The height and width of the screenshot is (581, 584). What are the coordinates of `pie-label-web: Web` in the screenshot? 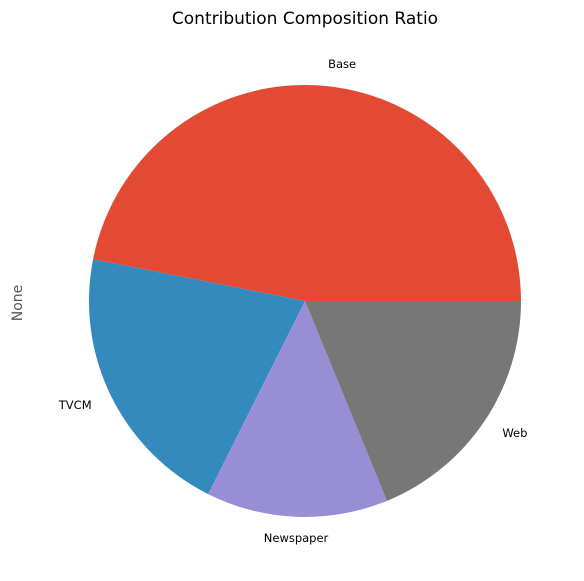 It's located at (514, 433).